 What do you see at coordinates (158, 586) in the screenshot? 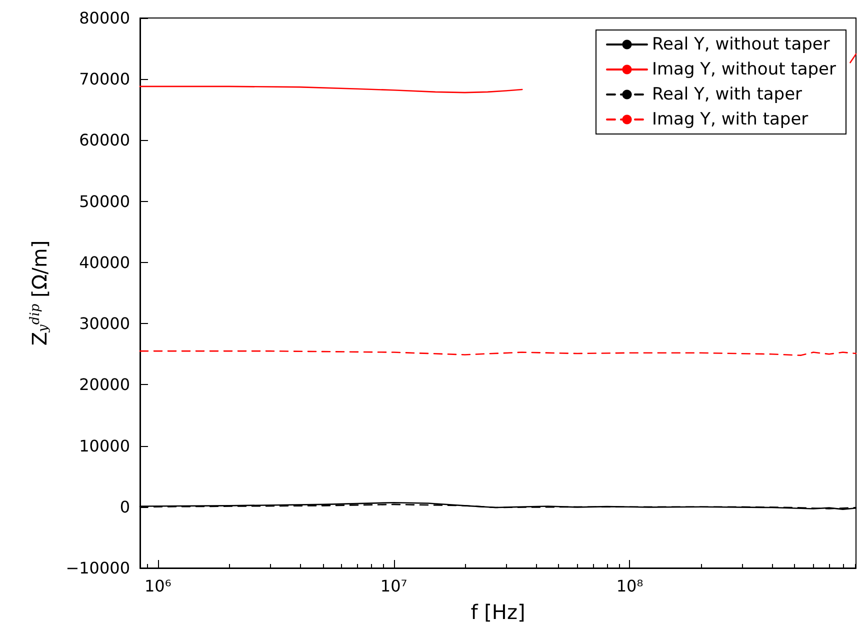
I see `x-tick-label: 10⁶` at bounding box center [158, 586].